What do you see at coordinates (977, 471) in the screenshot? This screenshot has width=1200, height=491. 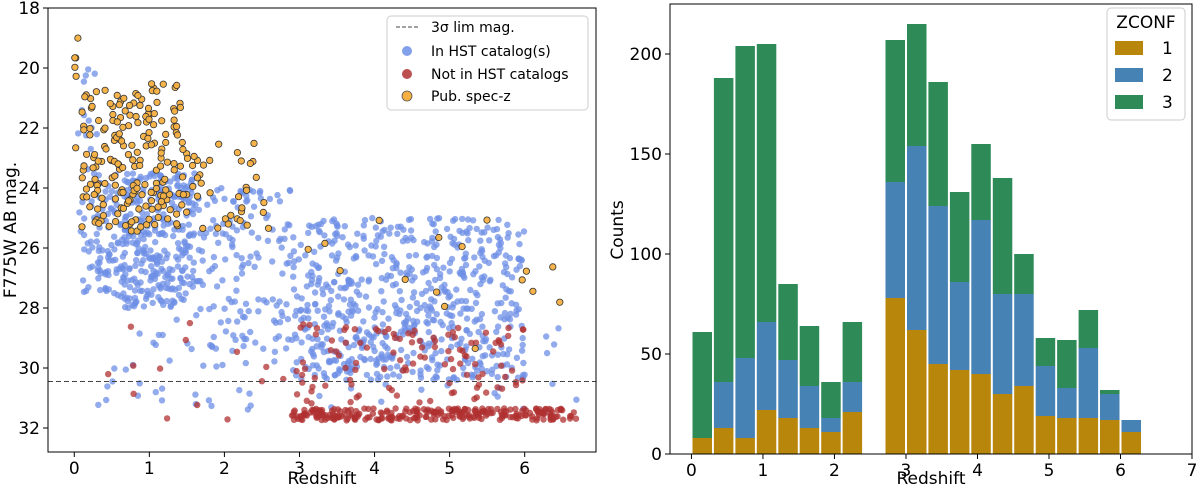 I see `x-tick-label: 4` at bounding box center [977, 471].